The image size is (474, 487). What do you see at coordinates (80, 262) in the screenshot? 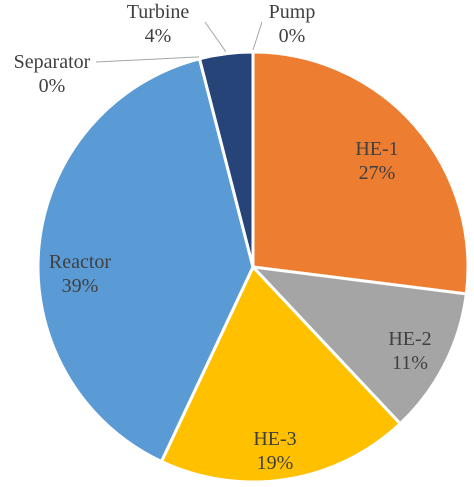
I see `slice-category-reactor: Reactor` at bounding box center [80, 262].